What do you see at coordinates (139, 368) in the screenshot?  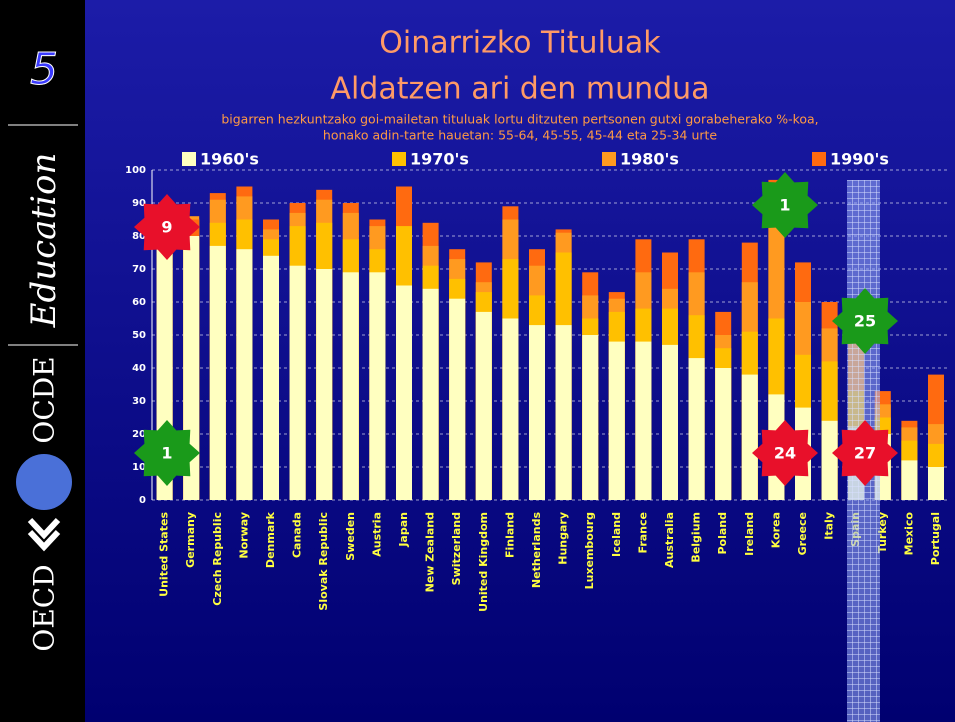 I see `y-tick-label: 40` at bounding box center [139, 368].